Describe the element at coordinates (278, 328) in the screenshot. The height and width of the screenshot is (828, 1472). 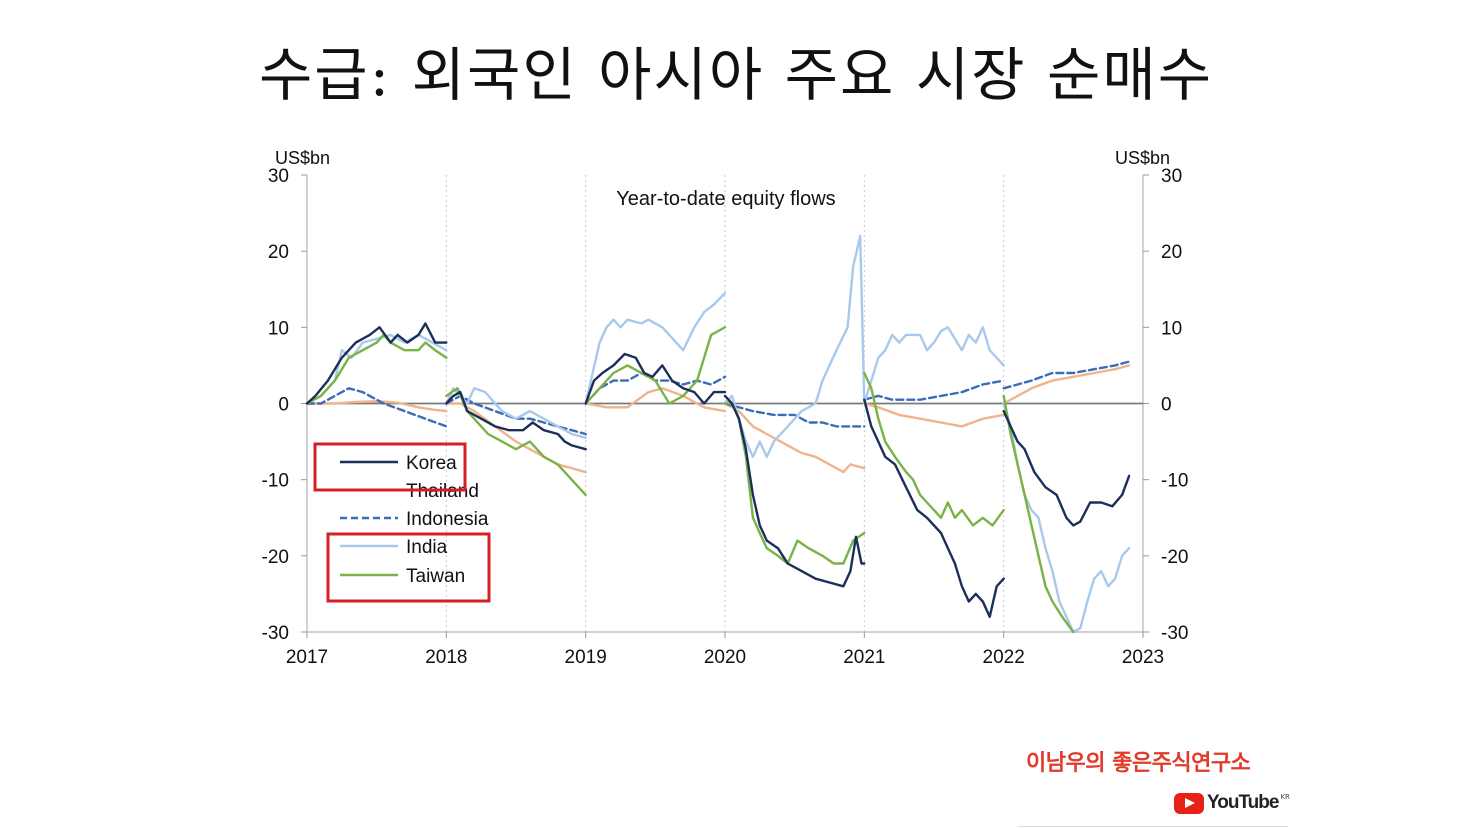
I see `y-tick-label-left: 10` at that location.